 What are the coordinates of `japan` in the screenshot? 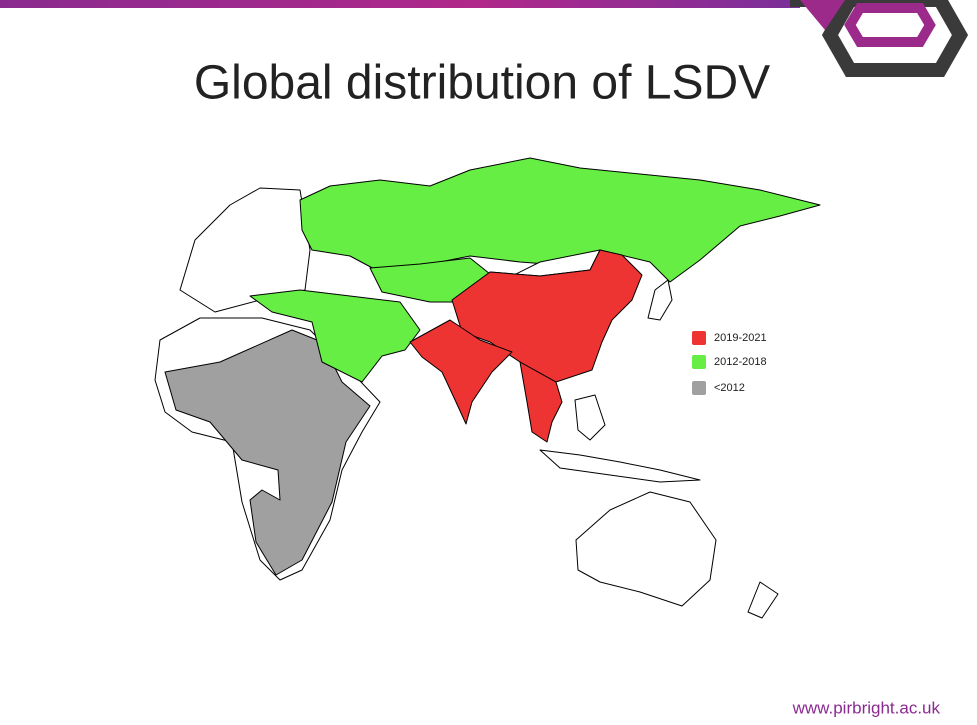 It's located at (660, 300).